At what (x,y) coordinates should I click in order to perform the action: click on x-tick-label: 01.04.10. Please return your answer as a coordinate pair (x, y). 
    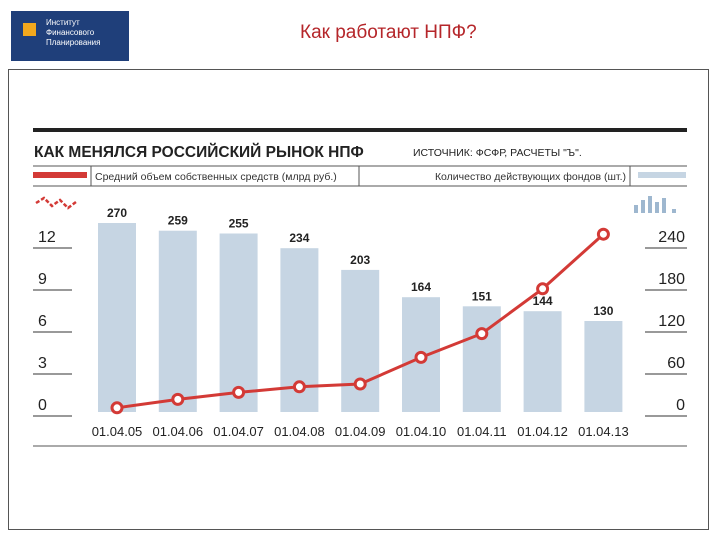
    Looking at the image, I should click on (421, 431).